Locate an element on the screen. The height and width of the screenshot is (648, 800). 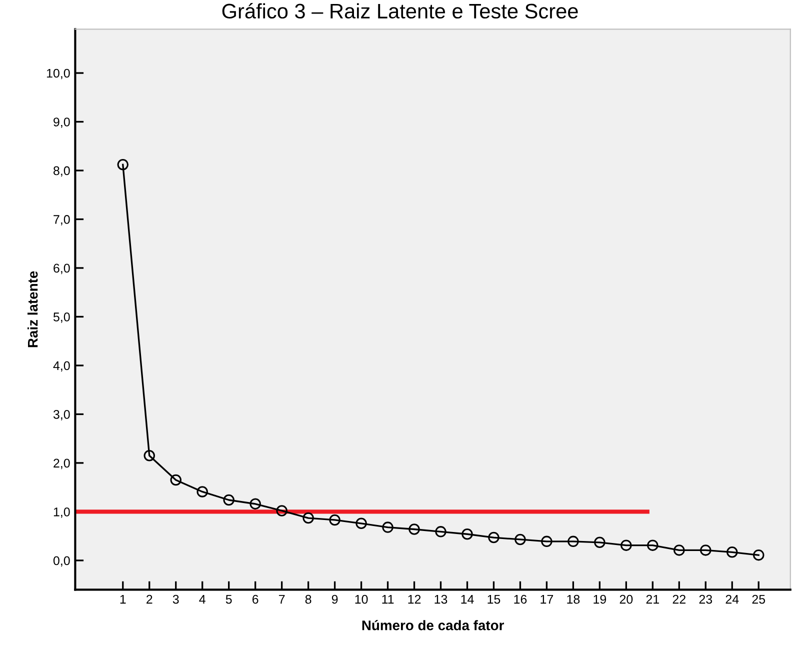
y-tick-label: 7,0 is located at coordinates (62, 220).